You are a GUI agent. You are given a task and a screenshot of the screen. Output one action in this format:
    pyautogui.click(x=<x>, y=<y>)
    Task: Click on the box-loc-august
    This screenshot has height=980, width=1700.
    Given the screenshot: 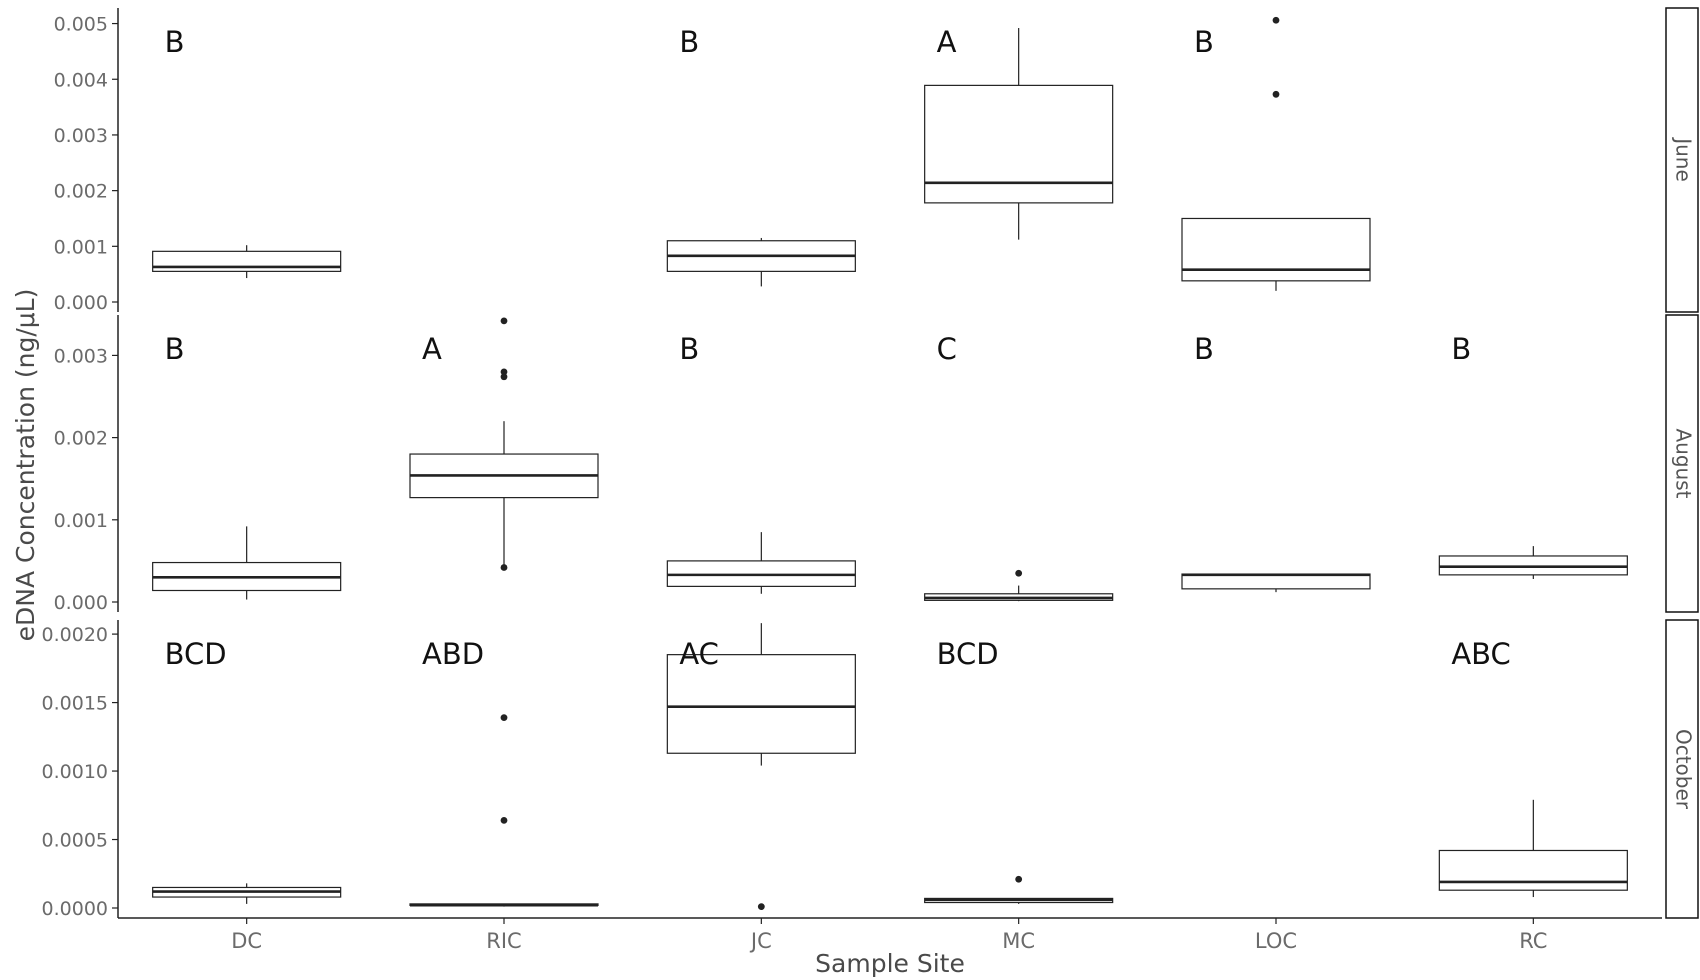 What is the action you would take?
    pyautogui.click(x=1276, y=583)
    